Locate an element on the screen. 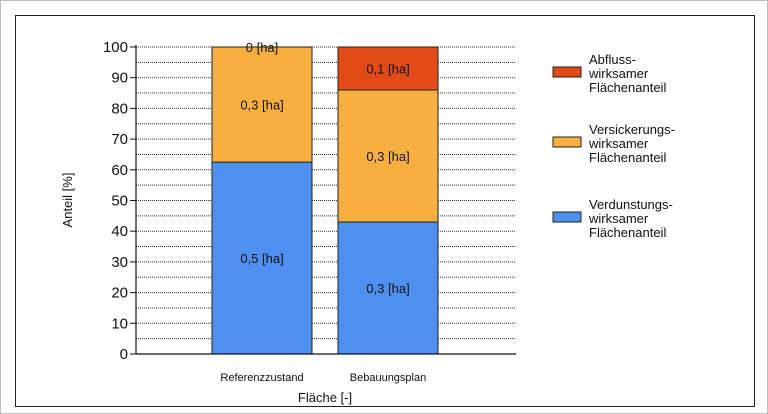 Image resolution: width=768 pixels, height=414 pixels. segment-label: 0,1 [ha] is located at coordinates (387, 68).